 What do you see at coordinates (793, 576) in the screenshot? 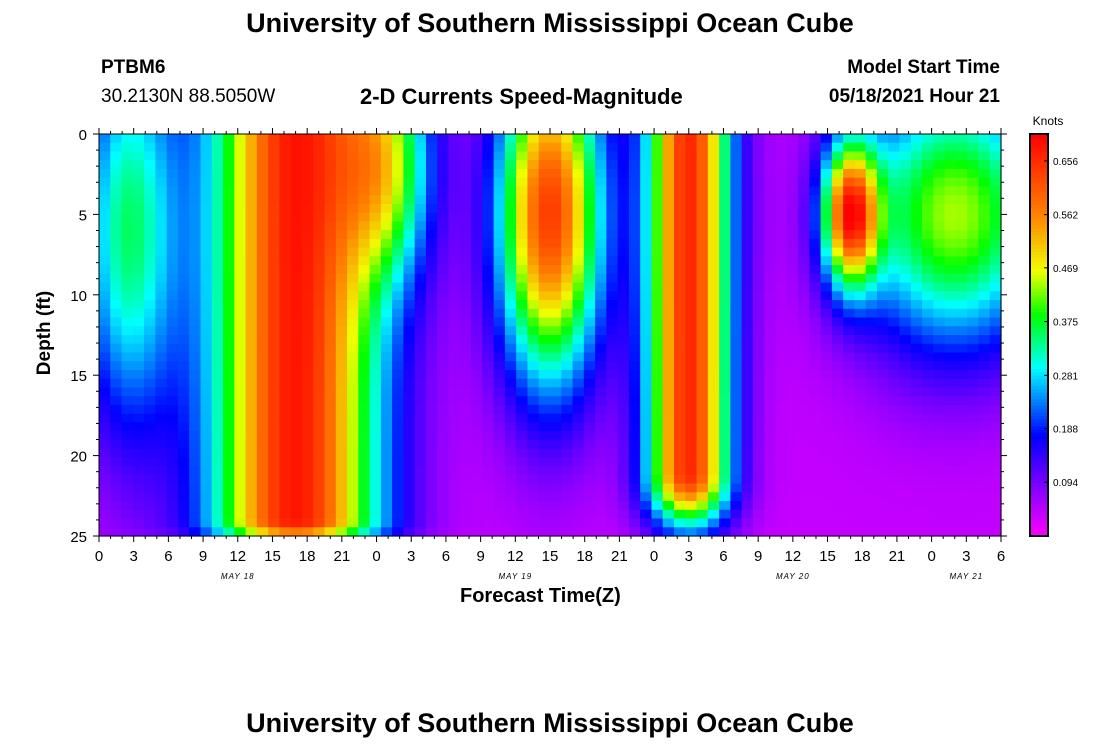
I see `day-label: MAY 20` at bounding box center [793, 576].